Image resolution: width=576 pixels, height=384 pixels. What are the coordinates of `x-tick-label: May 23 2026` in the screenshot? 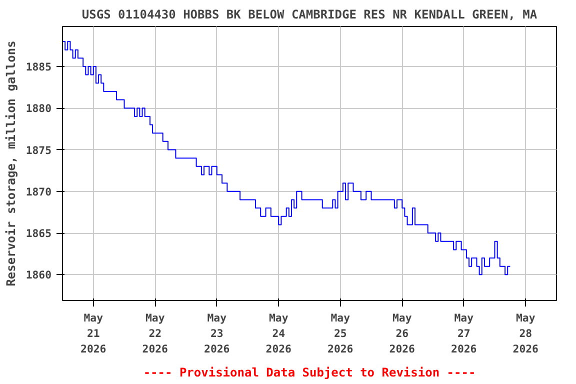 It's located at (217, 334).